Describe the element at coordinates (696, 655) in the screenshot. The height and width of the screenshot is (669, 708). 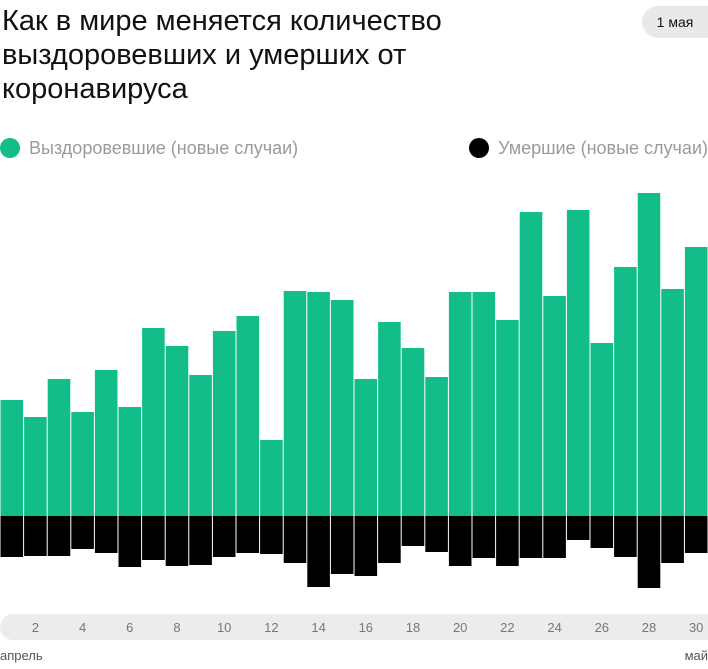
I see `month-end-label: май` at that location.